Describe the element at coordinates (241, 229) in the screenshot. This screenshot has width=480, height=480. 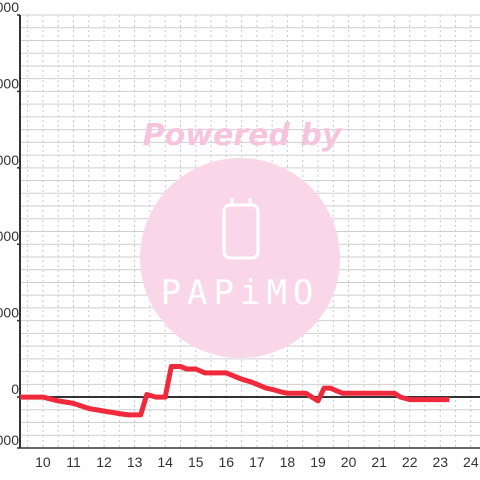
I see `phone-icon` at that location.